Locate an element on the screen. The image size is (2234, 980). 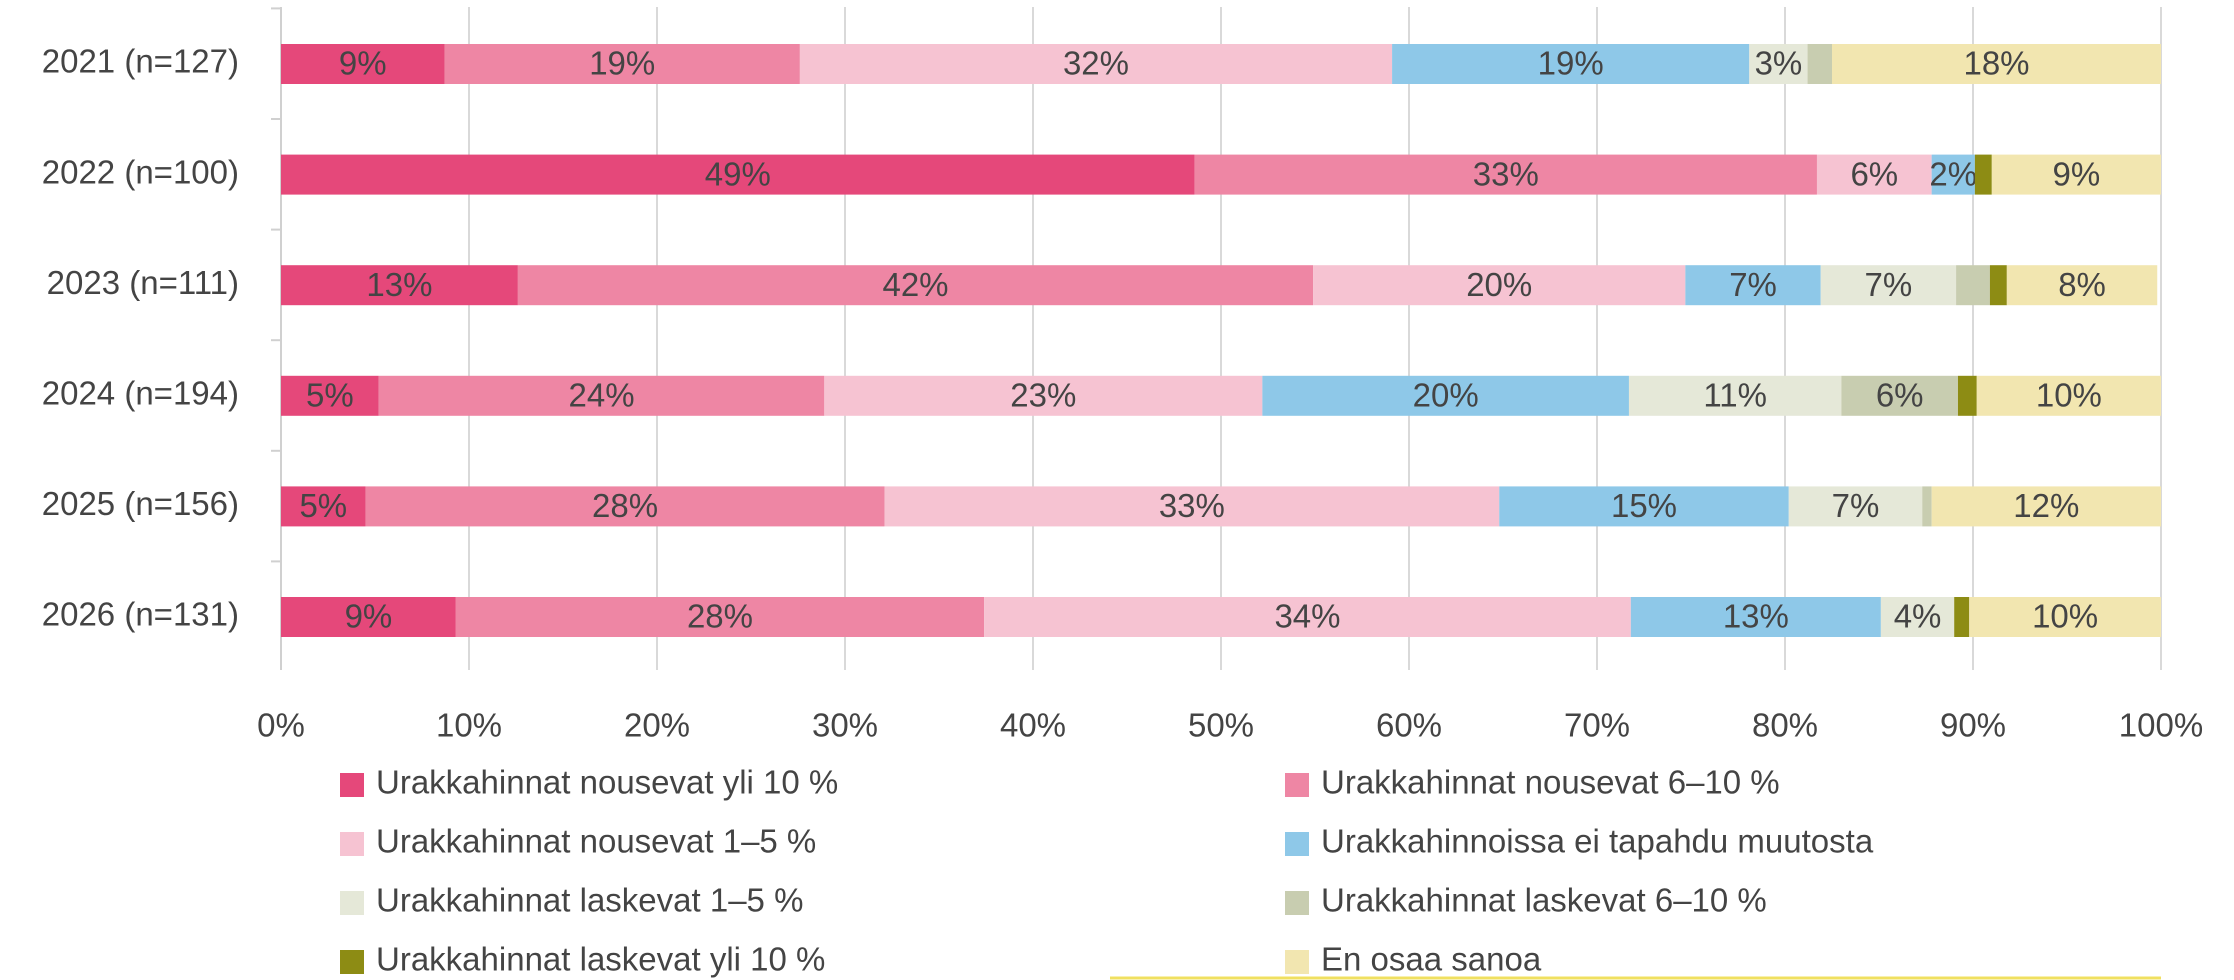
y-tick-label: 2026 (n=131) is located at coordinates (140, 614).